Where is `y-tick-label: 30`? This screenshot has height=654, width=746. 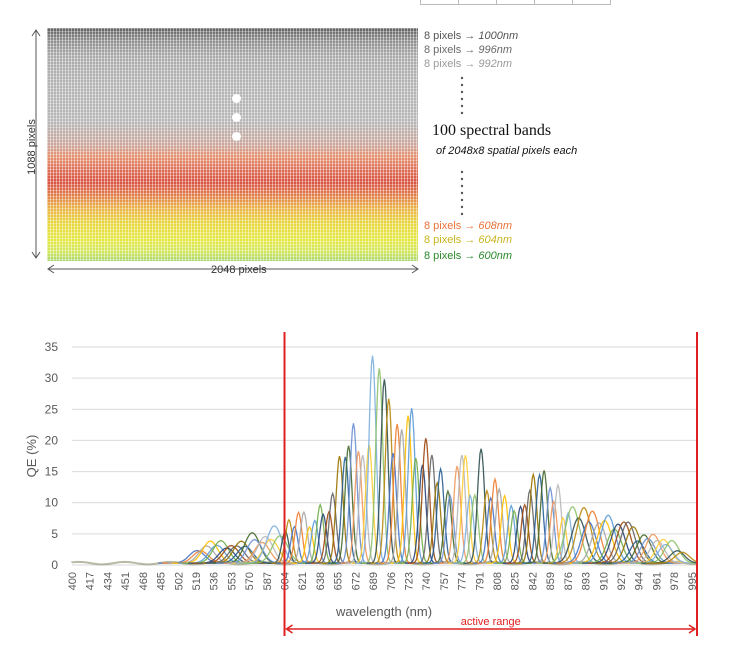
y-tick-label: 30 is located at coordinates (52, 378).